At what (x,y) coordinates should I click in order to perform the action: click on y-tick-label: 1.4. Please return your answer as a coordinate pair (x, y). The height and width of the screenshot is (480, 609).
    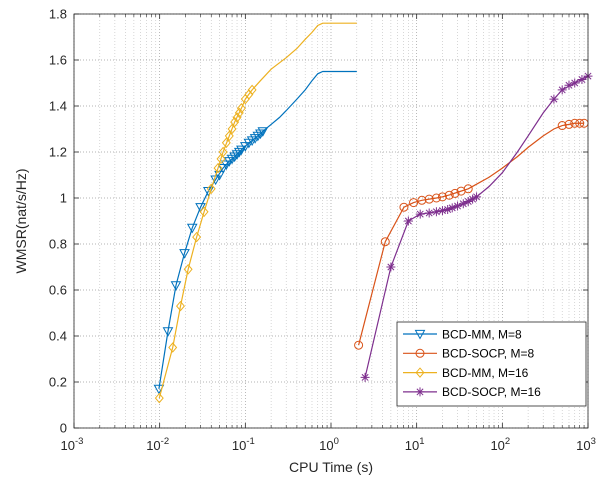
    Looking at the image, I should click on (58, 106).